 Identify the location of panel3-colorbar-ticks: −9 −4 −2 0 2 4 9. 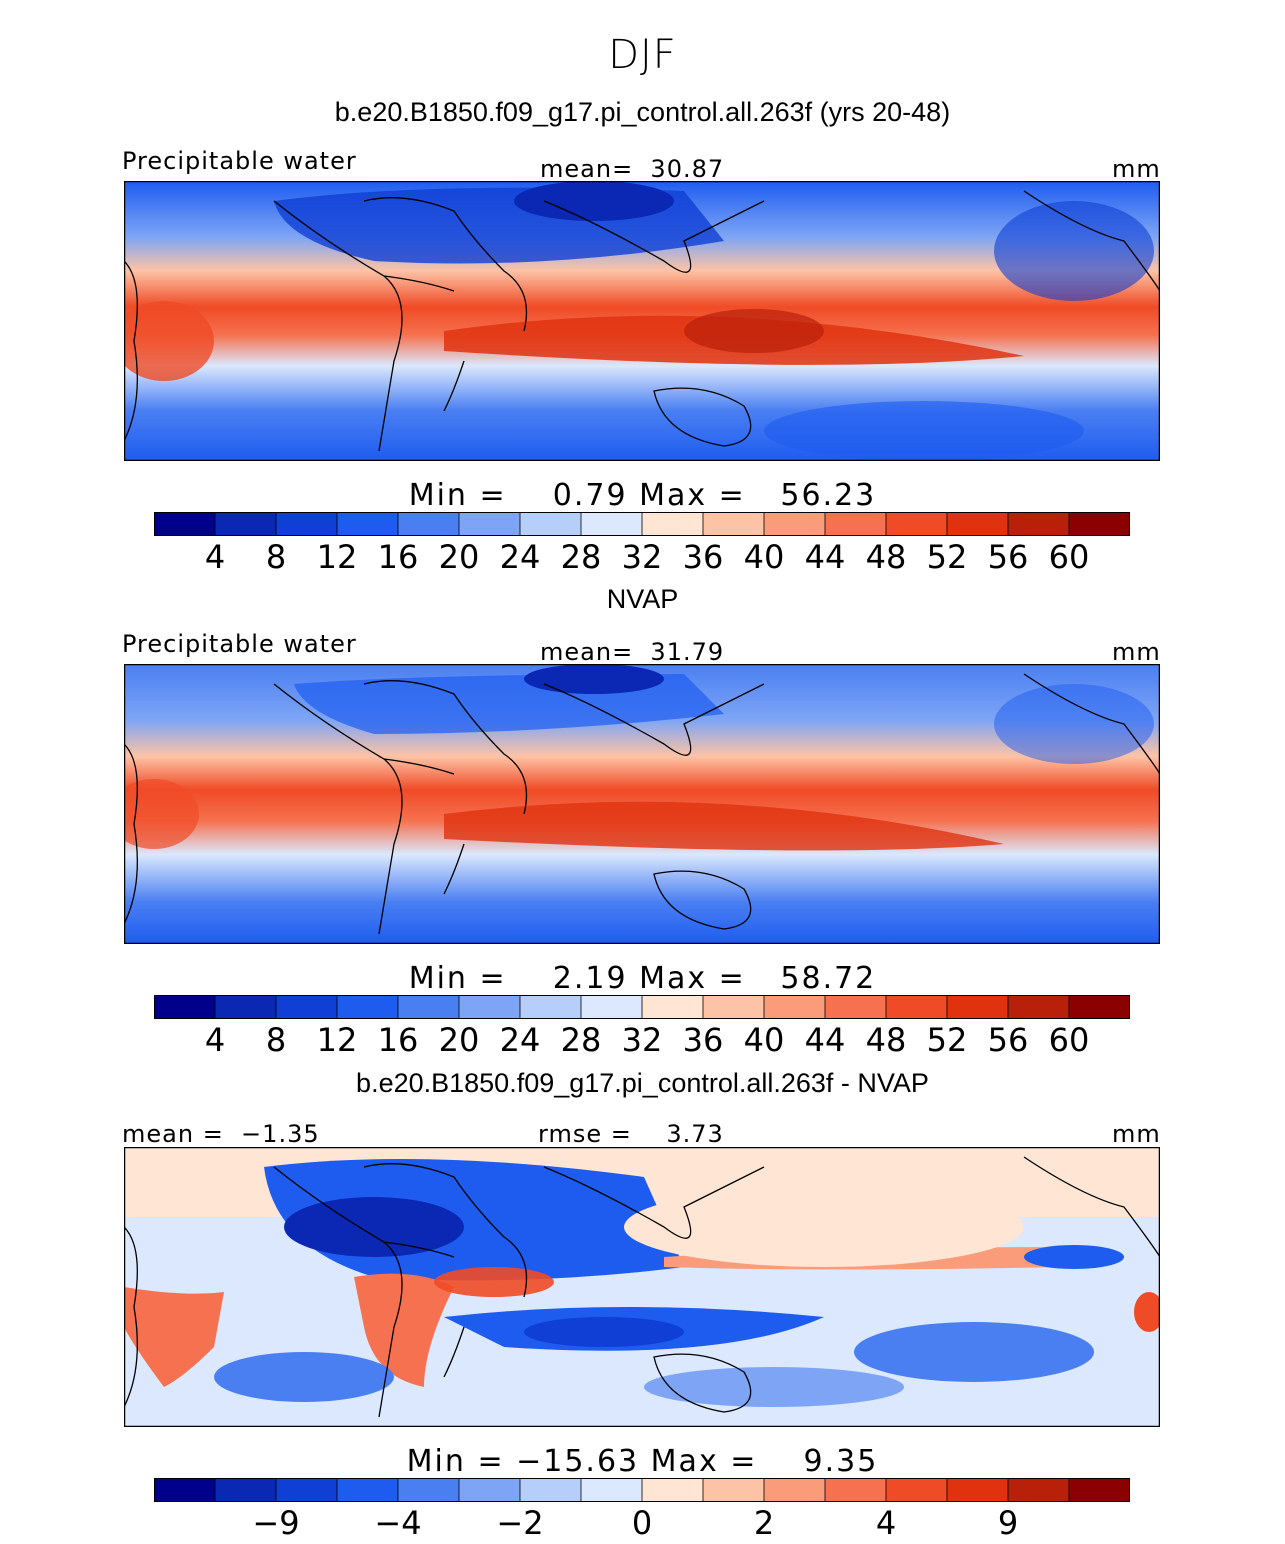
(642, 1524).